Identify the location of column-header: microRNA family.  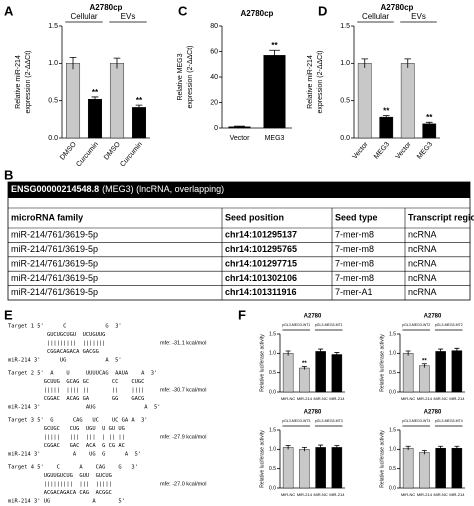
(47, 217).